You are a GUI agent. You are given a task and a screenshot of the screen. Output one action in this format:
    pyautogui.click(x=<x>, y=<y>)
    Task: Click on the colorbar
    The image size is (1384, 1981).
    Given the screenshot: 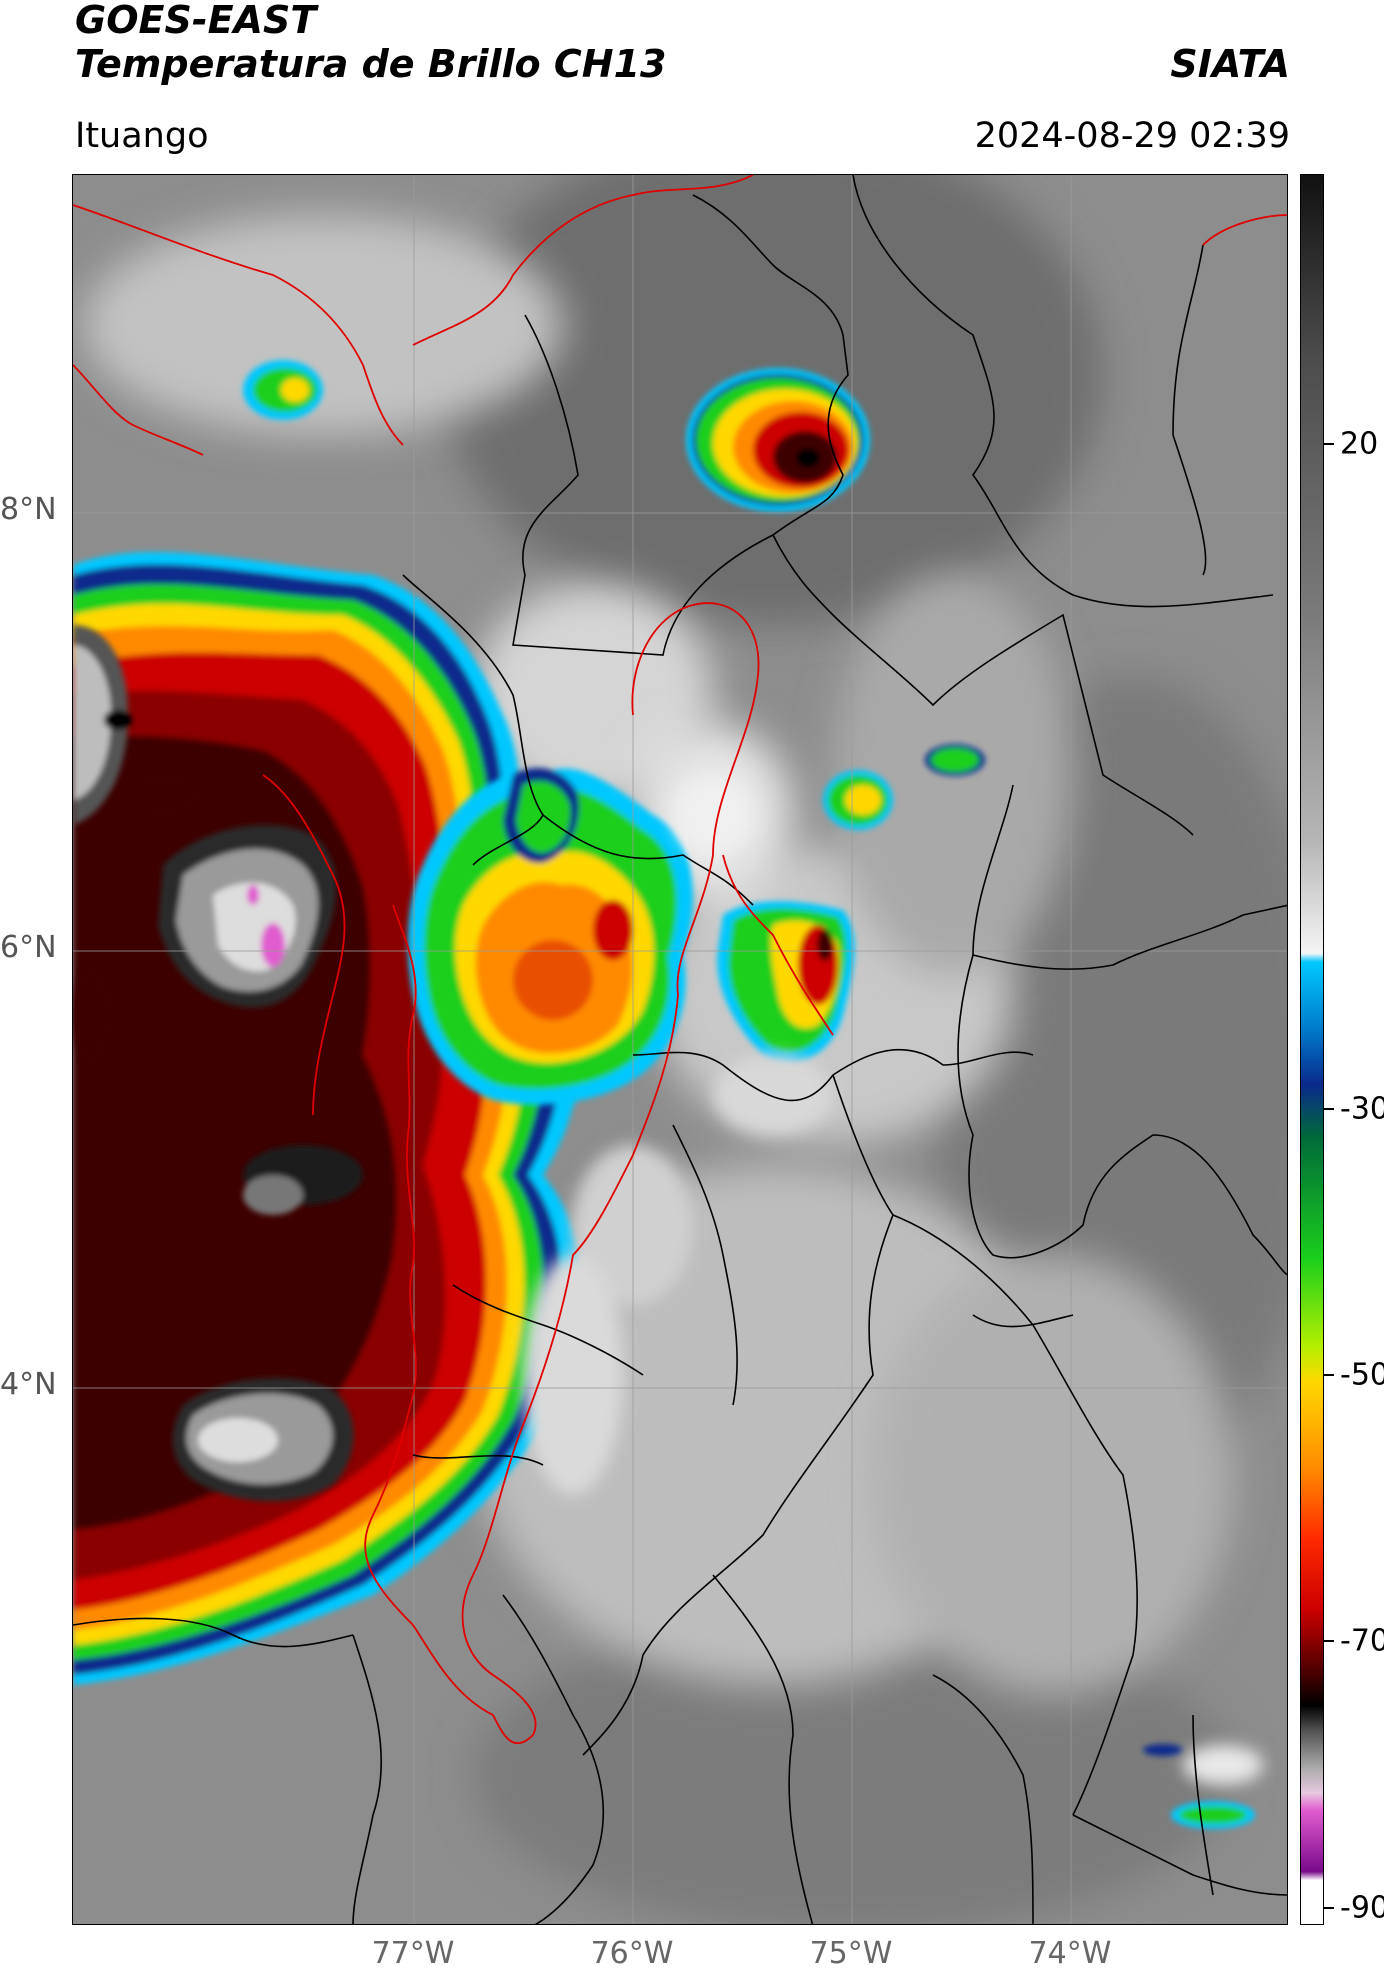 What is the action you would take?
    pyautogui.click(x=1312, y=1049)
    